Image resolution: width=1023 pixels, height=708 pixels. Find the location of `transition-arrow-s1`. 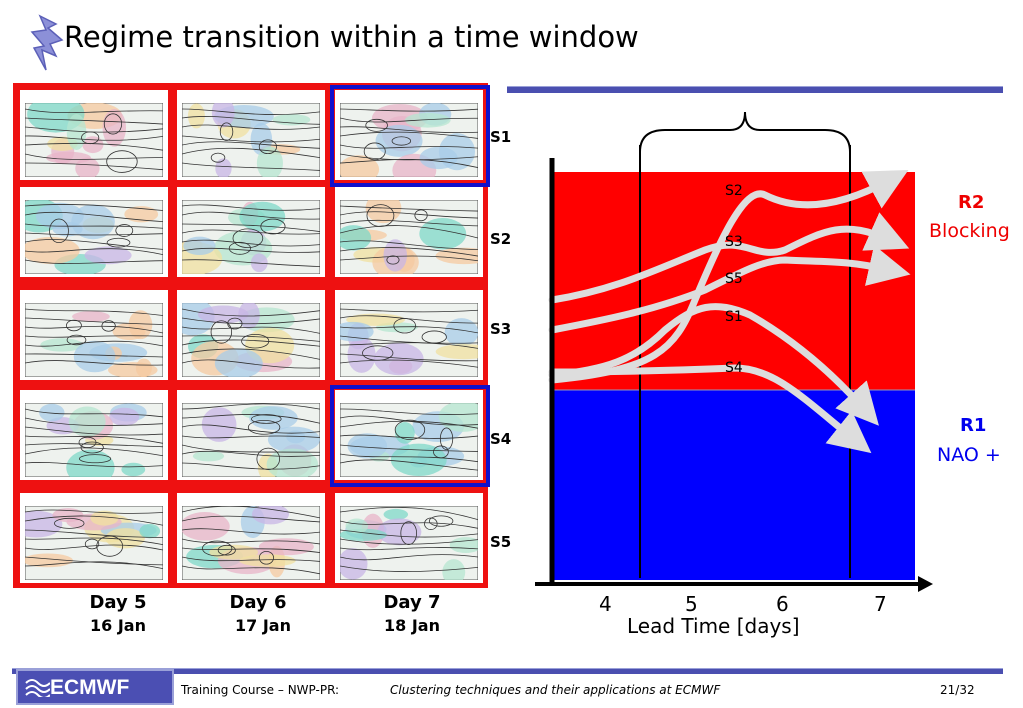

transition-arrow-s1 is located at coordinates (713, 364).